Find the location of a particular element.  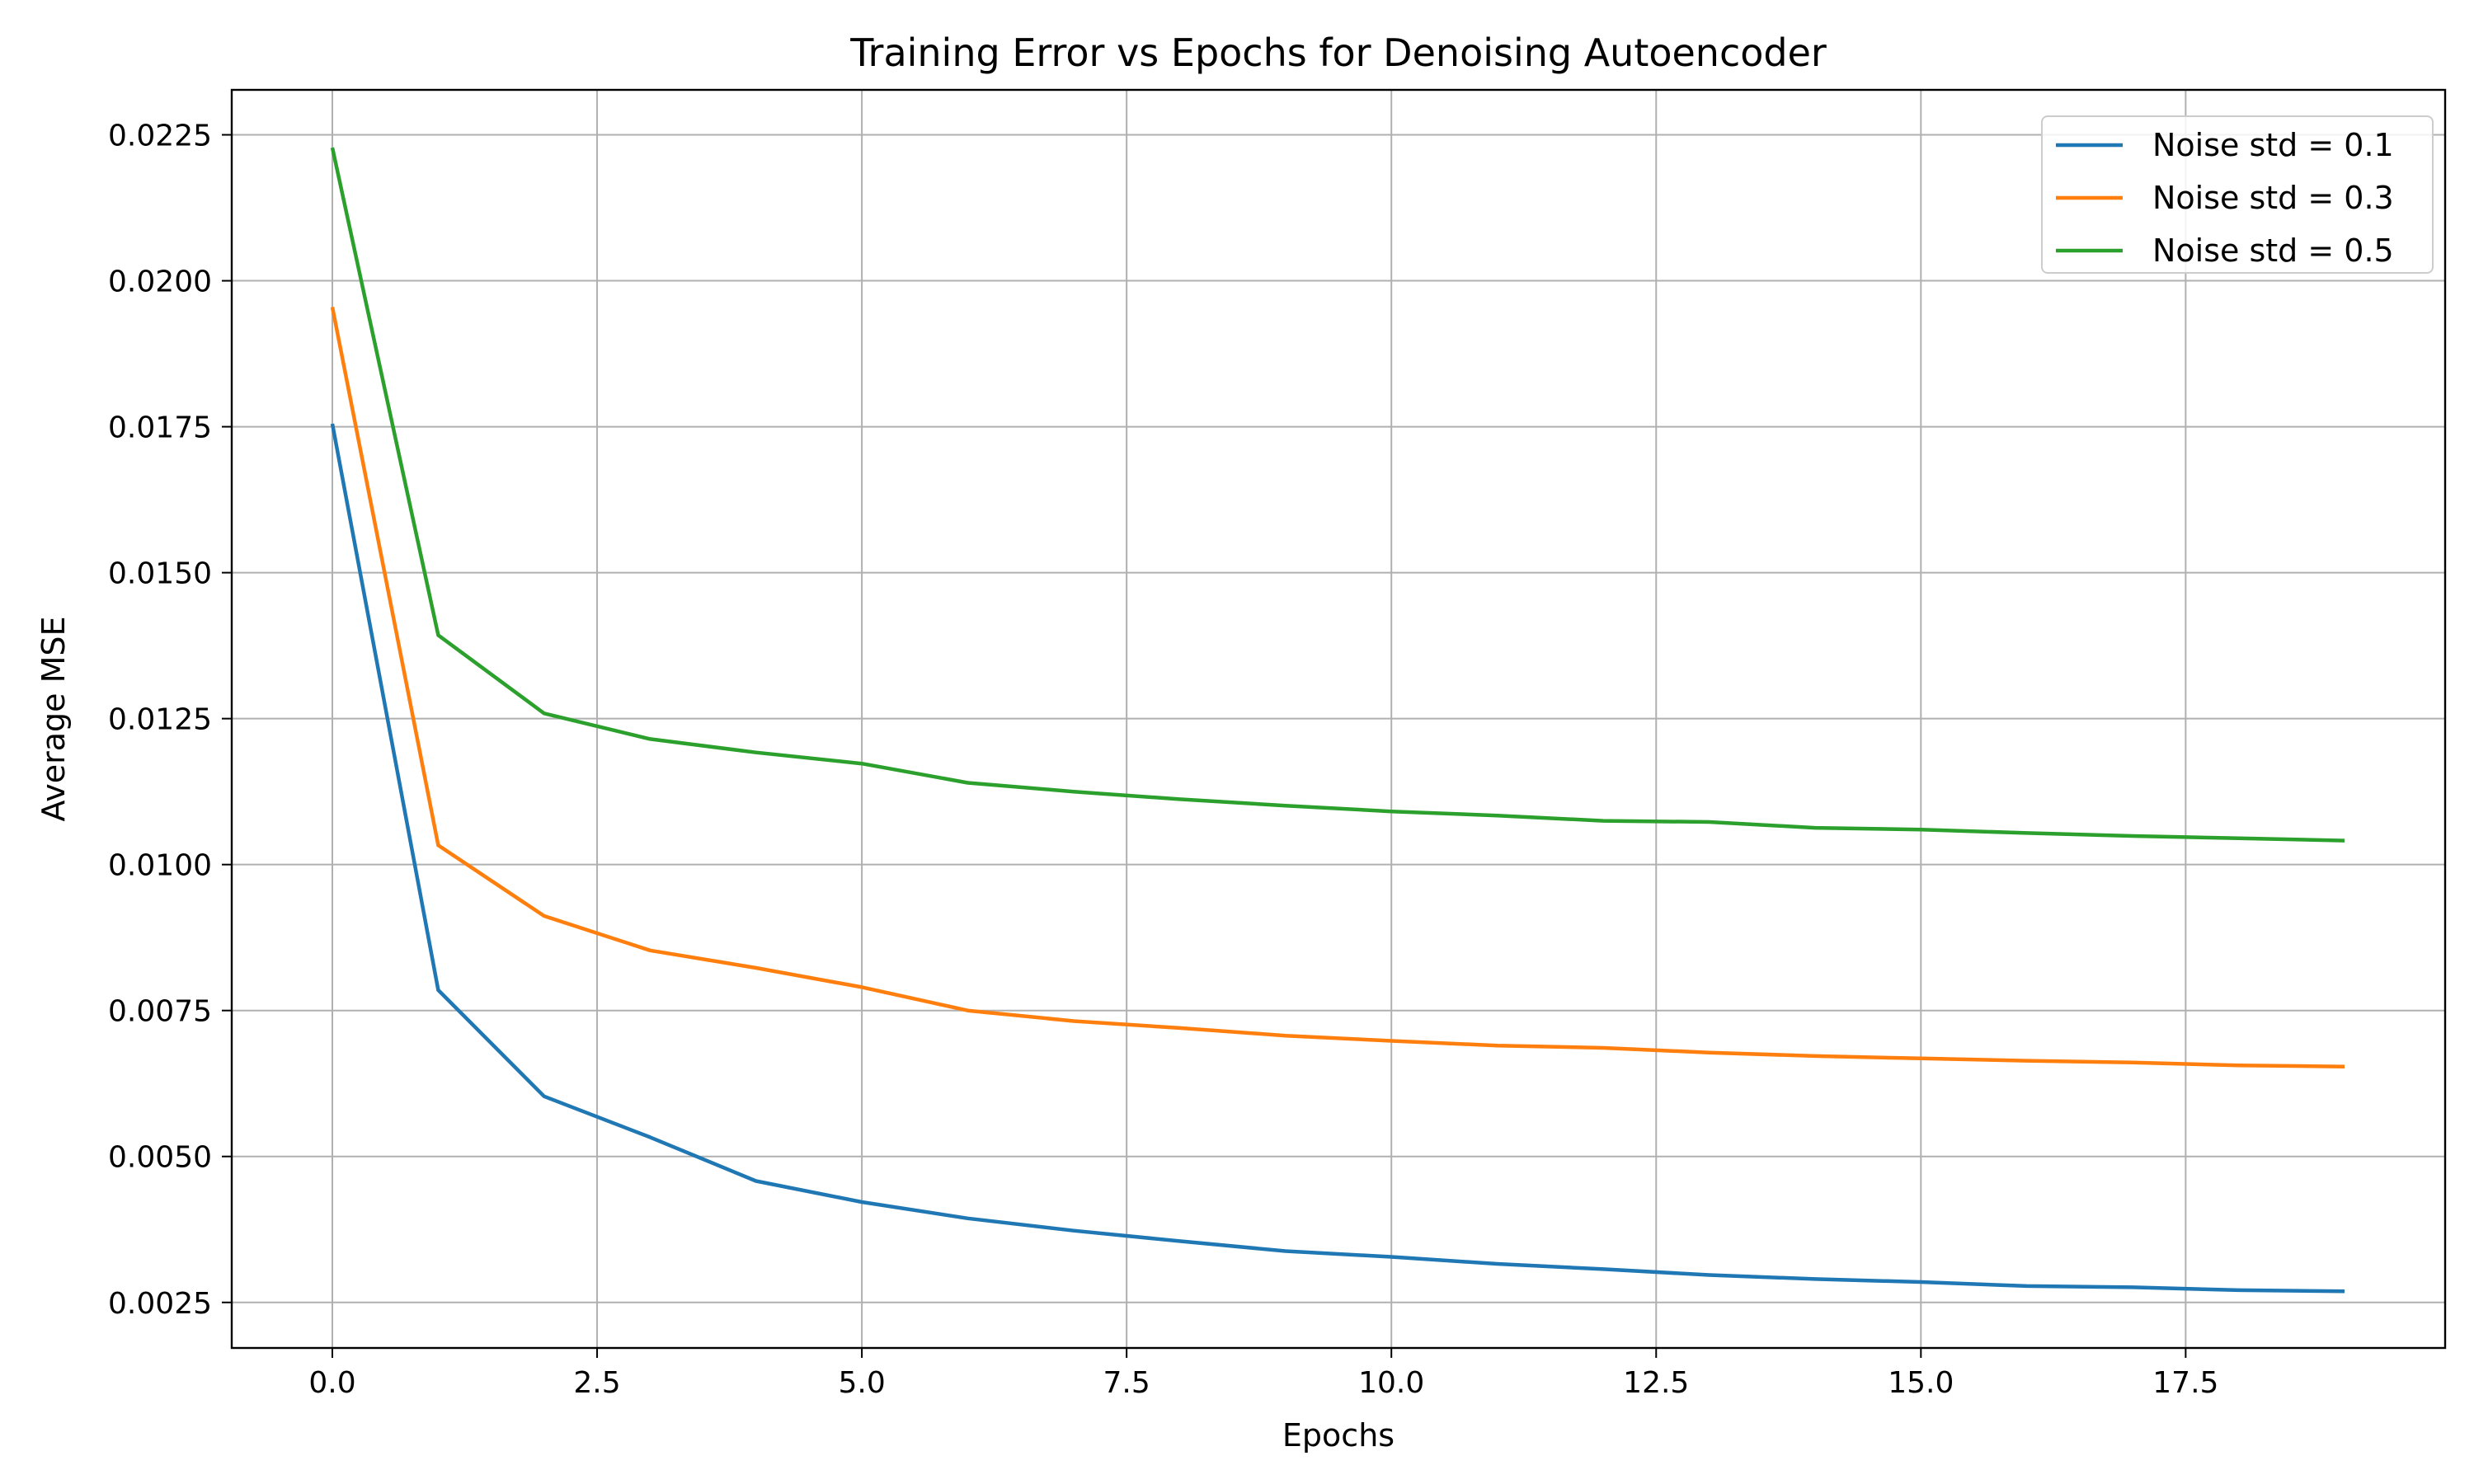

x-axis-title: Epochs is located at coordinates (1338, 1435).